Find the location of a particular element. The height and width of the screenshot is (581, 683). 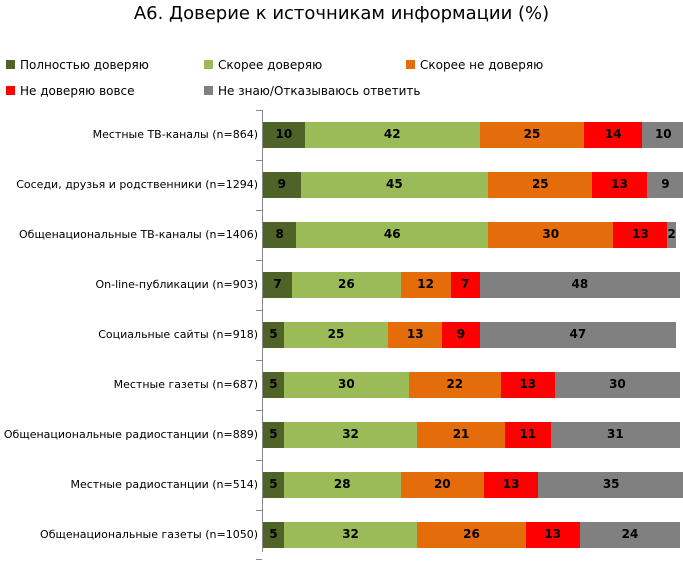

legend-label: Не знаю/Отказываюсь ответить is located at coordinates (319, 91).